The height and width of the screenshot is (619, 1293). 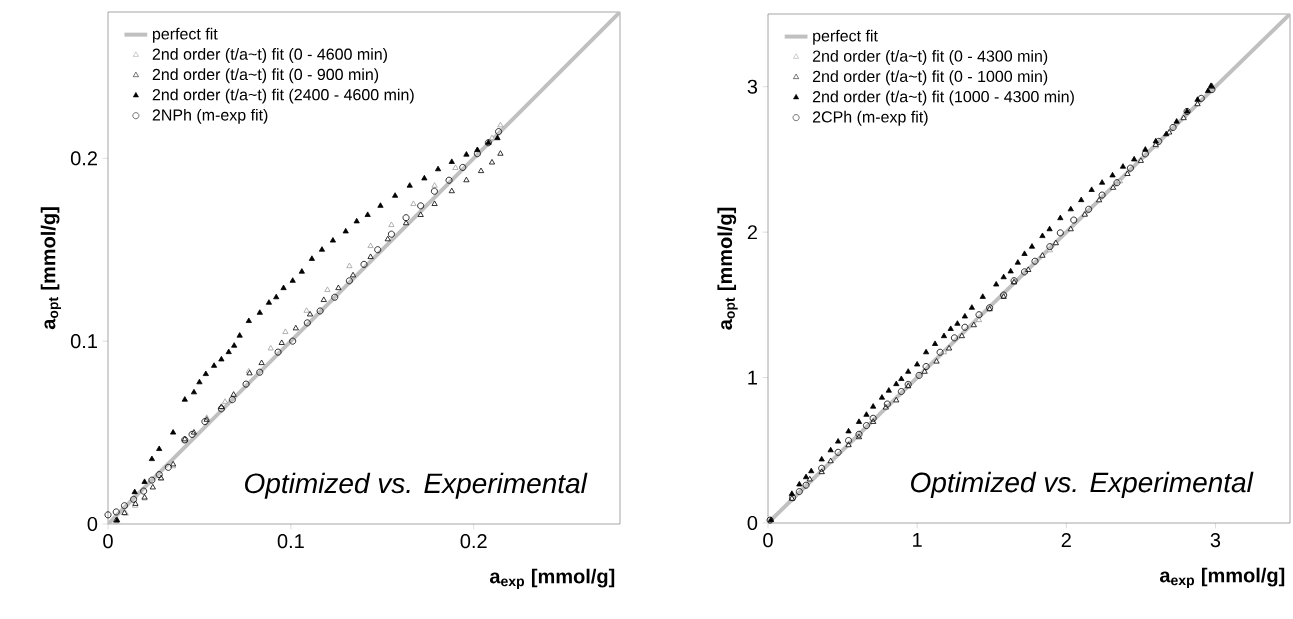 I want to click on y-tick-label: 2, so click(x=752, y=232).